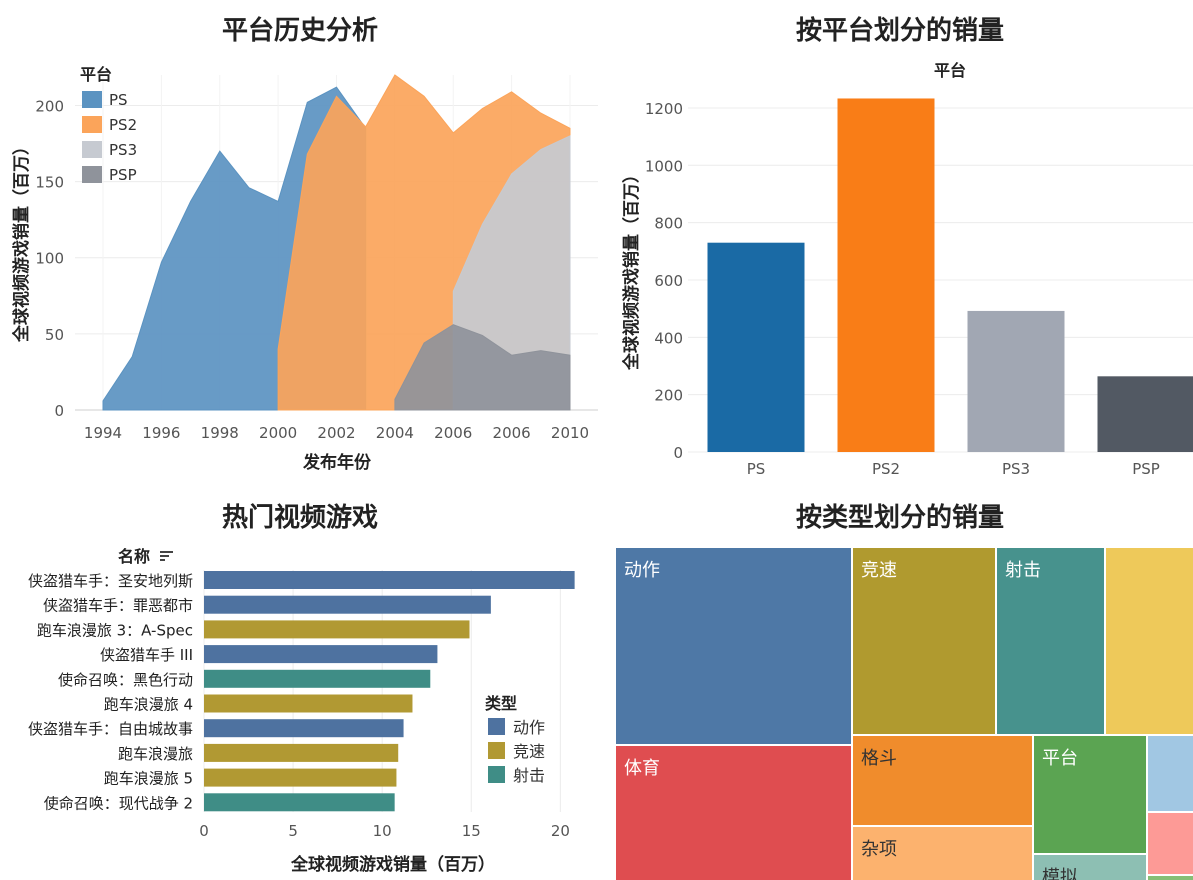  I want to click on bar-xtick: PS3, so click(1016, 469).